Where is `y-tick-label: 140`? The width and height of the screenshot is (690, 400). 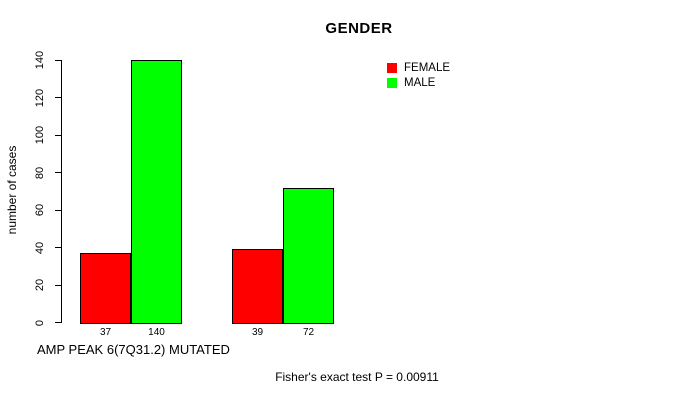
y-tick-label: 140 is located at coordinates (40, 60).